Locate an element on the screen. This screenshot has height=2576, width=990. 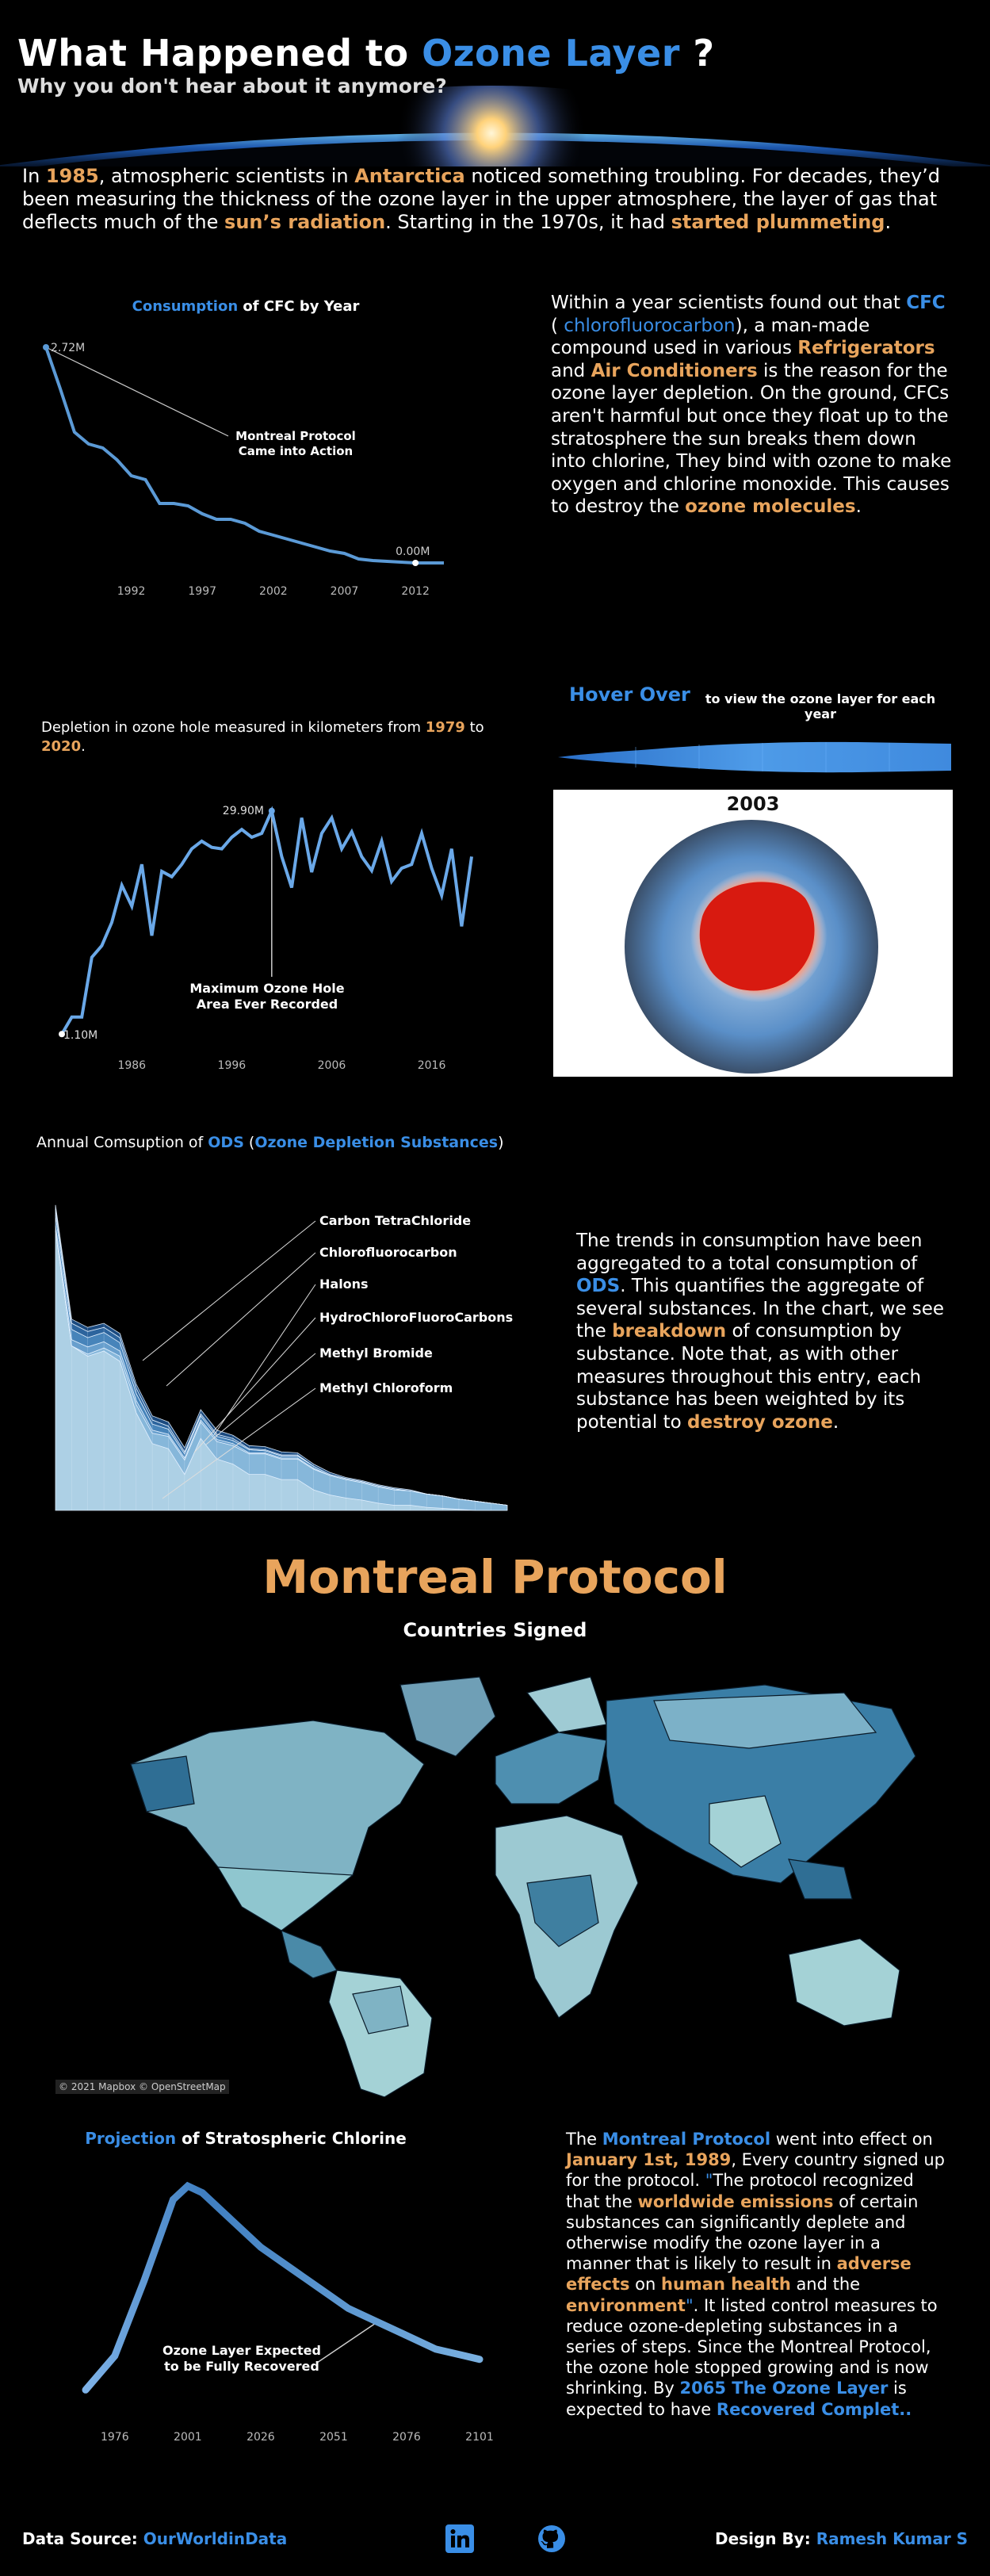
map-europe is located at coordinates (551, 1768).